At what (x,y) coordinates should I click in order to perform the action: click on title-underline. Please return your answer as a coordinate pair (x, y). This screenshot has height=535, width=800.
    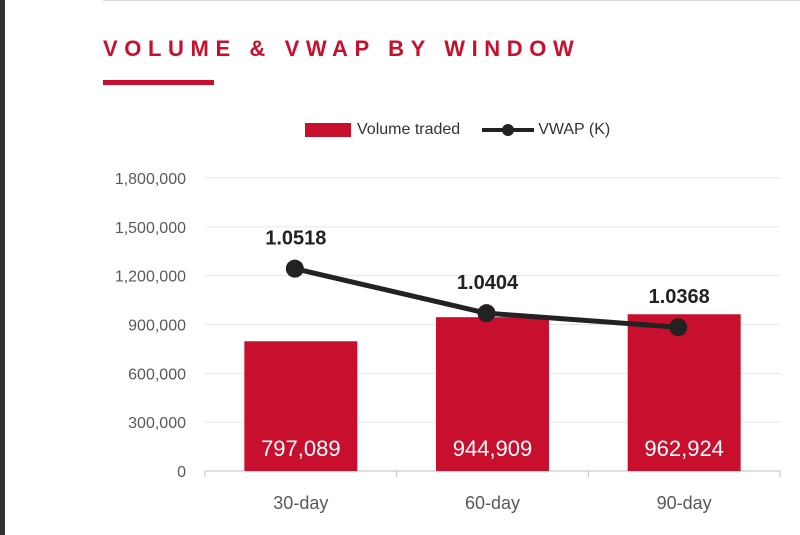
    Looking at the image, I should click on (158, 82).